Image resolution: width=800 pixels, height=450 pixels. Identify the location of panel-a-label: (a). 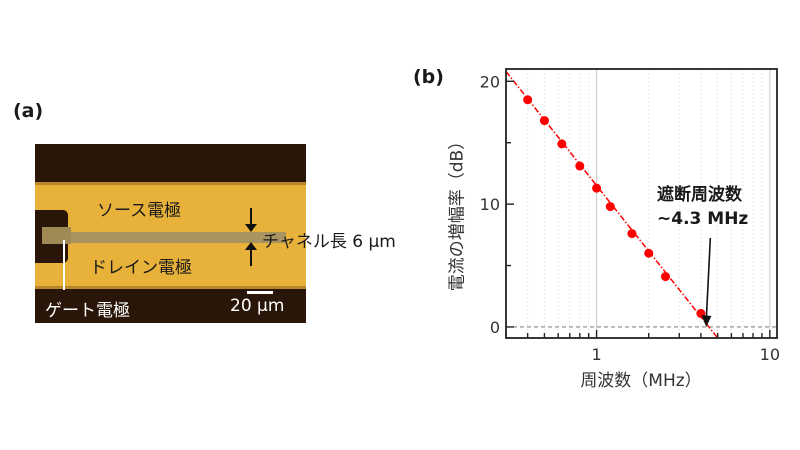
(28, 111).